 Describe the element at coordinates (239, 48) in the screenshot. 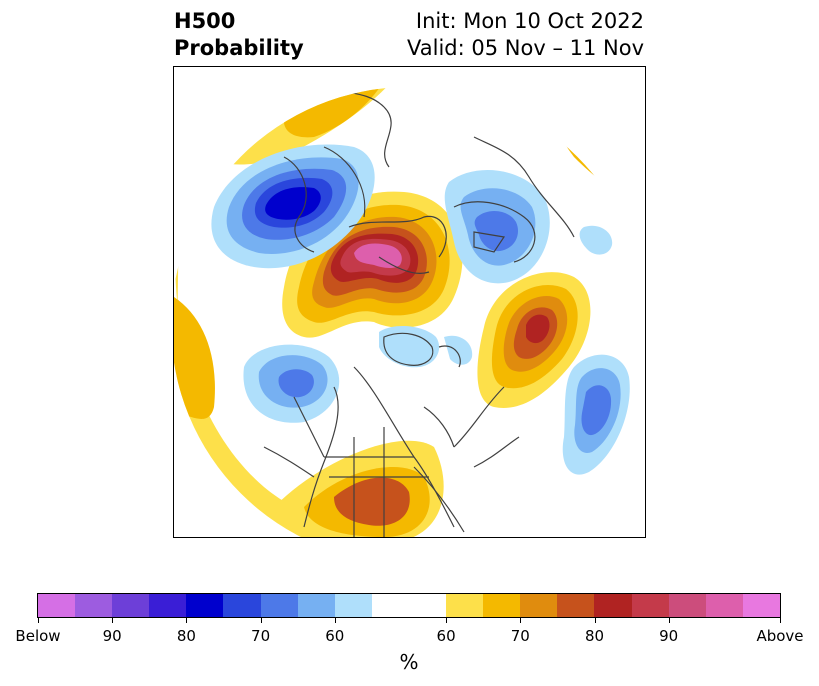

I see `quantity-label: Probability` at that location.